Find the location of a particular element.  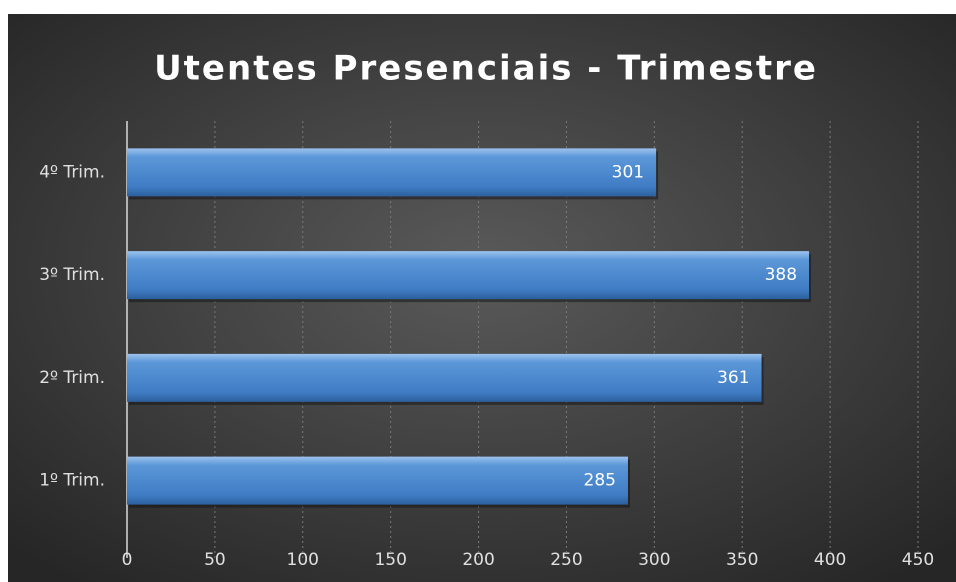

y-tick-label: 2º Trim. is located at coordinates (72, 378).